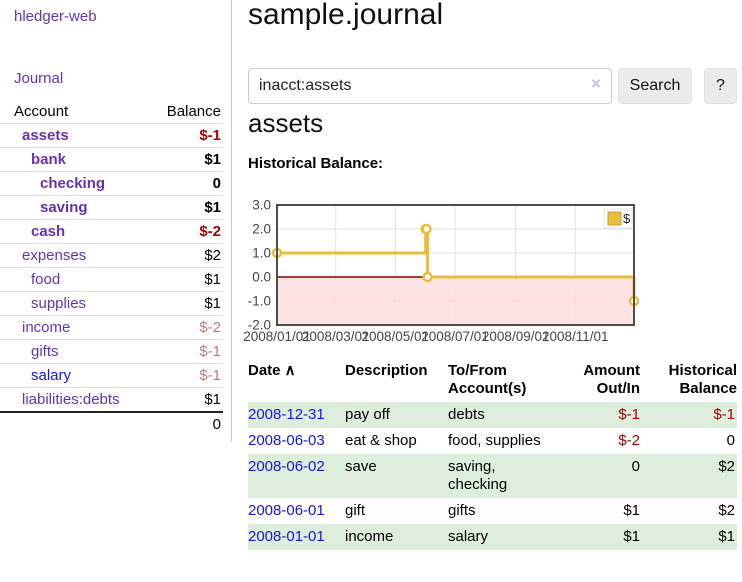  What do you see at coordinates (277, 336) in the screenshot?
I see `x-axis-tick-label: 2008/01/01` at bounding box center [277, 336].